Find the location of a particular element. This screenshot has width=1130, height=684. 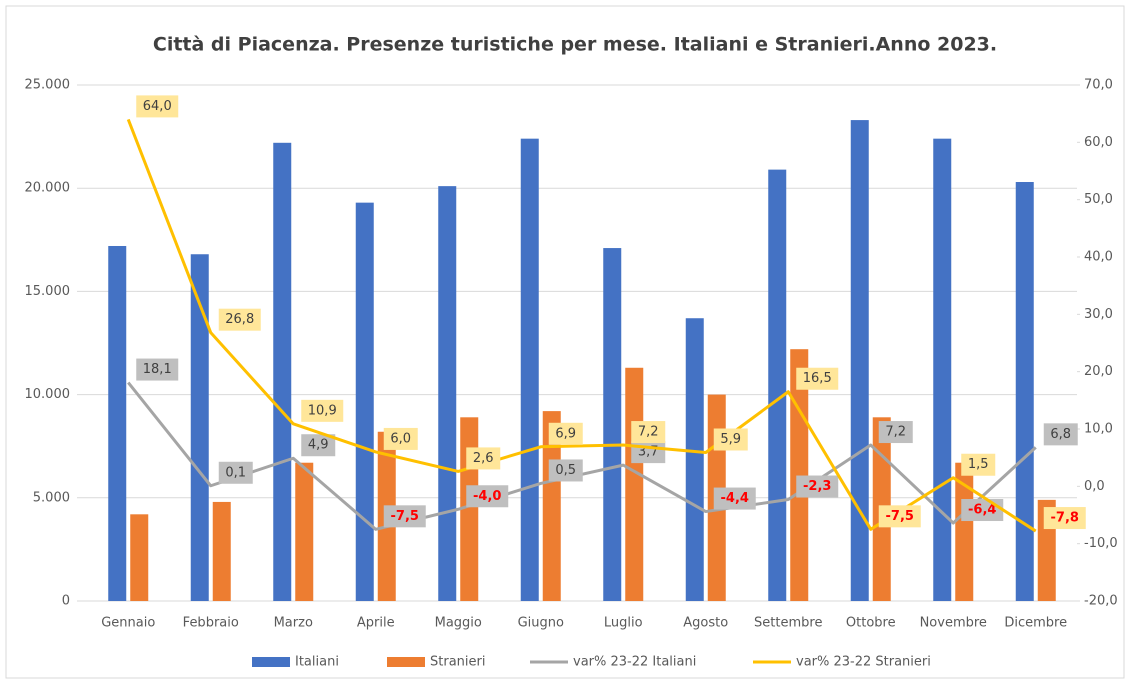

data-label: 18,1 is located at coordinates (157, 369).